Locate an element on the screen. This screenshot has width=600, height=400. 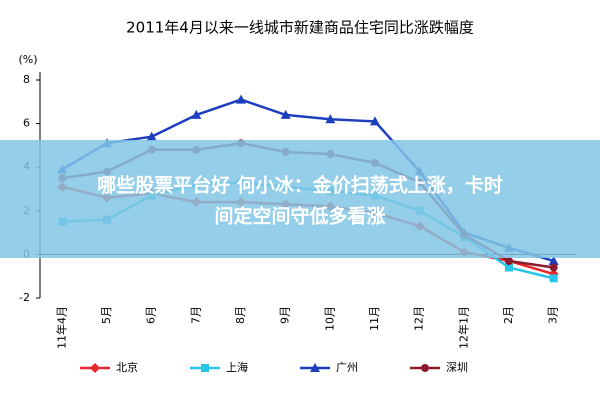
legend-label: 广州 is located at coordinates (347, 367).